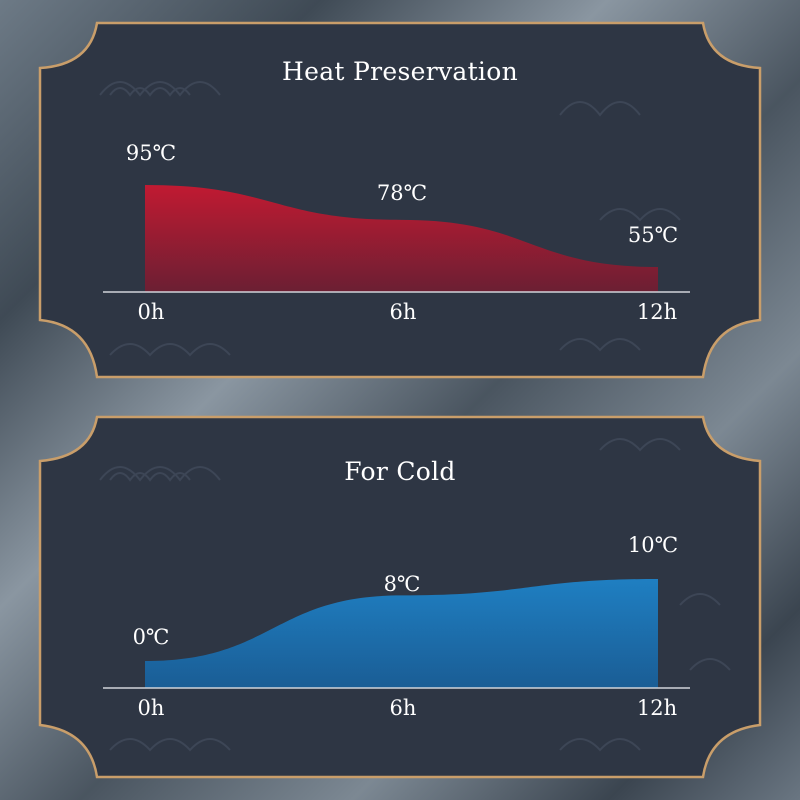 This screenshot has height=800, width=800. Describe the element at coordinates (401, 238) in the screenshot. I see `heat-series-area` at that location.